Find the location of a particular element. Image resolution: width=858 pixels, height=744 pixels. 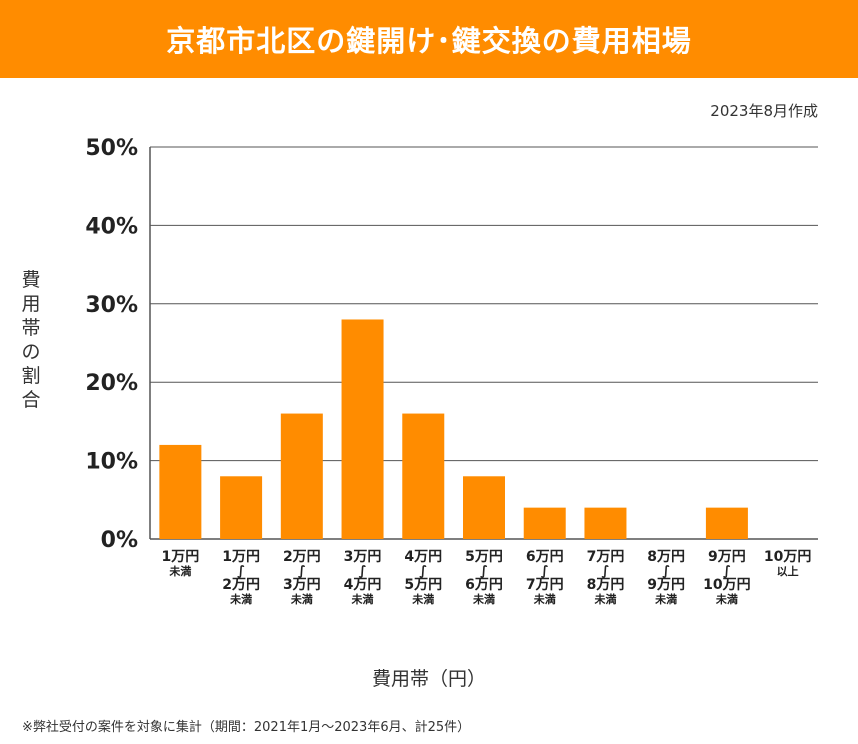

x-axis-label: 費用帯（円） is located at coordinates (428, 679).